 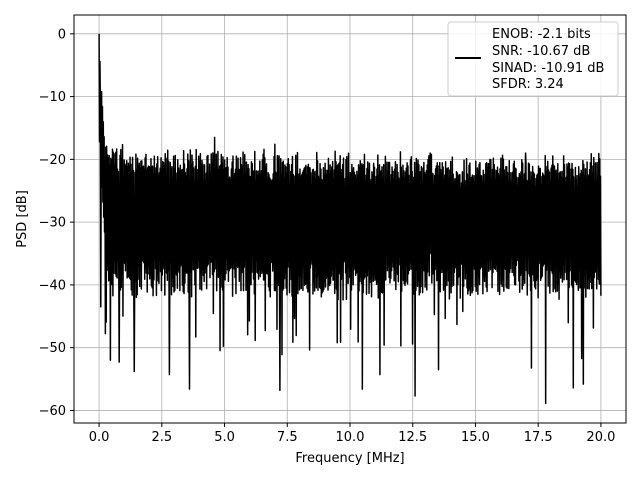 What do you see at coordinates (62, 34) in the screenshot?
I see `y-tick-label: 0` at bounding box center [62, 34].